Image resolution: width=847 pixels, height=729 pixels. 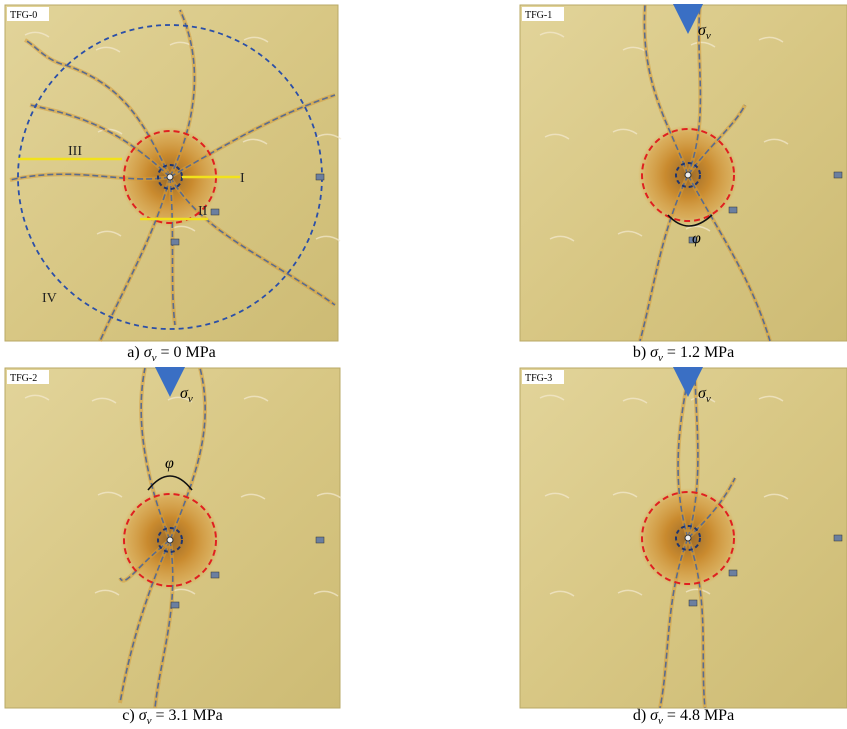 I want to click on caption-label: a), so click(x=133, y=352).